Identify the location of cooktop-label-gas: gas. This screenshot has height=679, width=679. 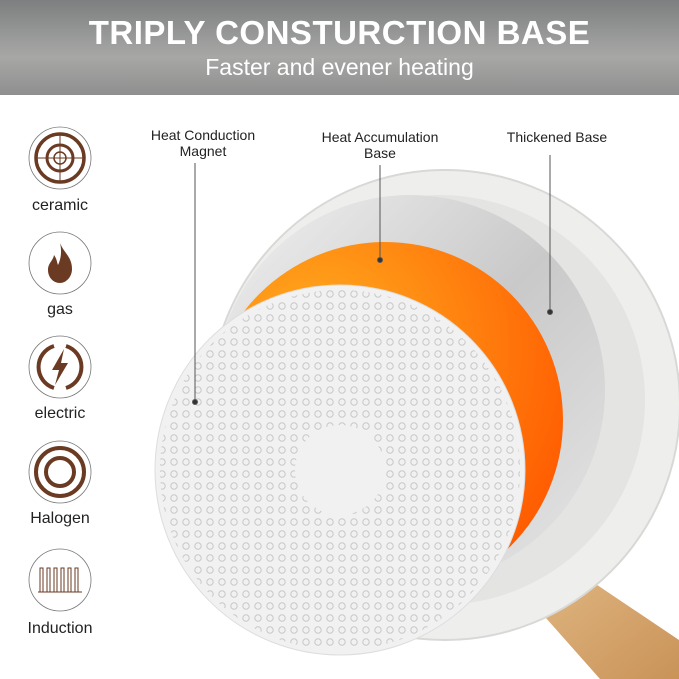
(60, 309).